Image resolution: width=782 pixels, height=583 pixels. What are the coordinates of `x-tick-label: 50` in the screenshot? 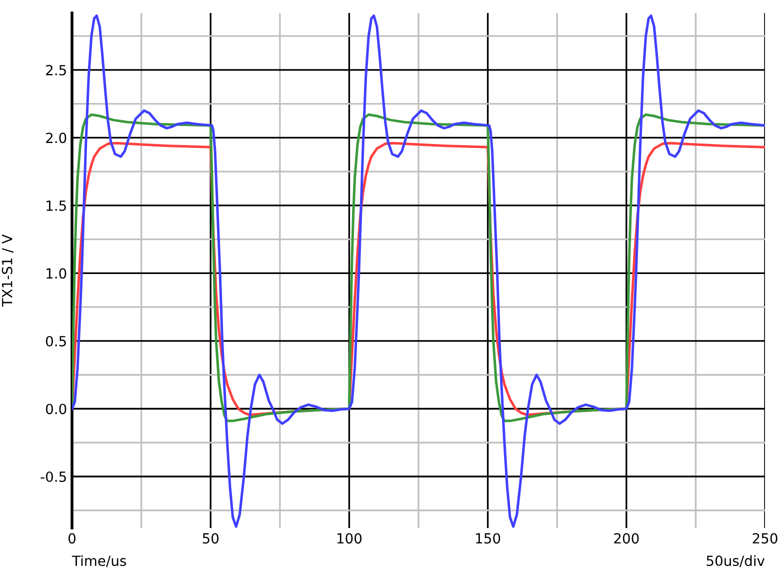 It's located at (210, 538).